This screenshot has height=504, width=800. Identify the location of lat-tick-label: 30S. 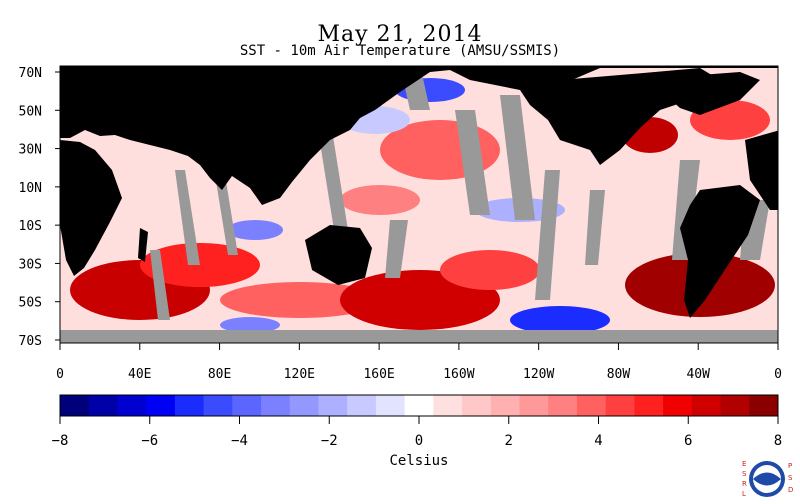
(30, 264).